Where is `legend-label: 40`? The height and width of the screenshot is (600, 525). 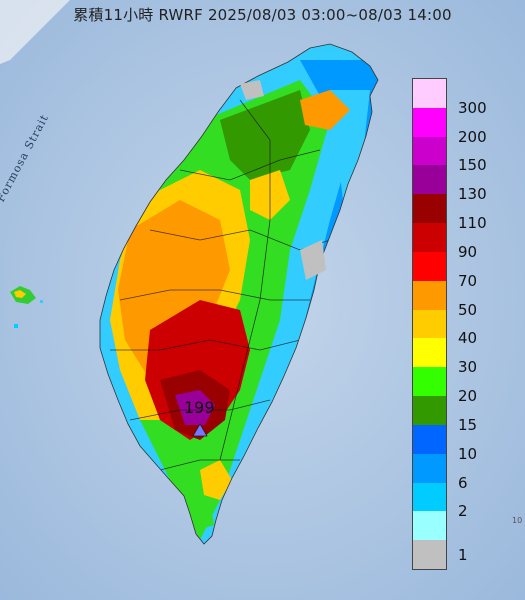 legend-label: 40 is located at coordinates (468, 338).